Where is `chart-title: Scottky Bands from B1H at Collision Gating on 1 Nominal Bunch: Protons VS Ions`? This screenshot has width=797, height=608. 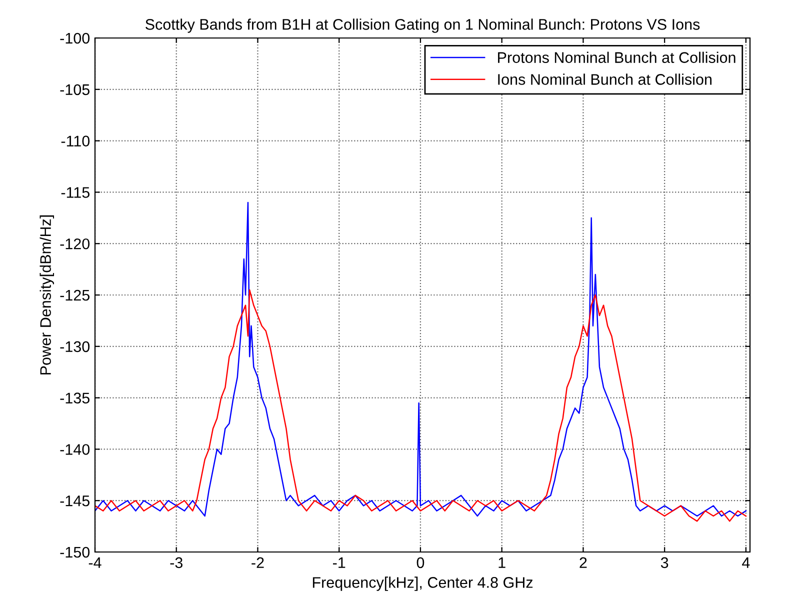
chart-title: Scottky Bands from B1H at Collision Gating on 1 Nominal Bunch: Protons VS Ions is located at coordinates (423, 25).